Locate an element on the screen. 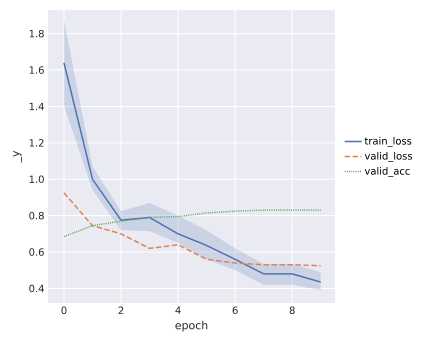  line-series is located at coordinates (192, 229).